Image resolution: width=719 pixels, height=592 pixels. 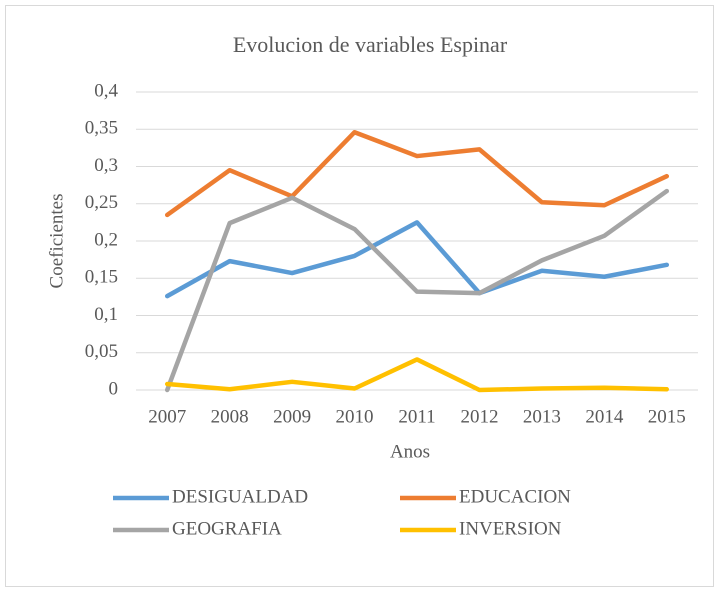 What do you see at coordinates (416, 416) in the screenshot?
I see `x-tick-label: 2011` at bounding box center [416, 416].